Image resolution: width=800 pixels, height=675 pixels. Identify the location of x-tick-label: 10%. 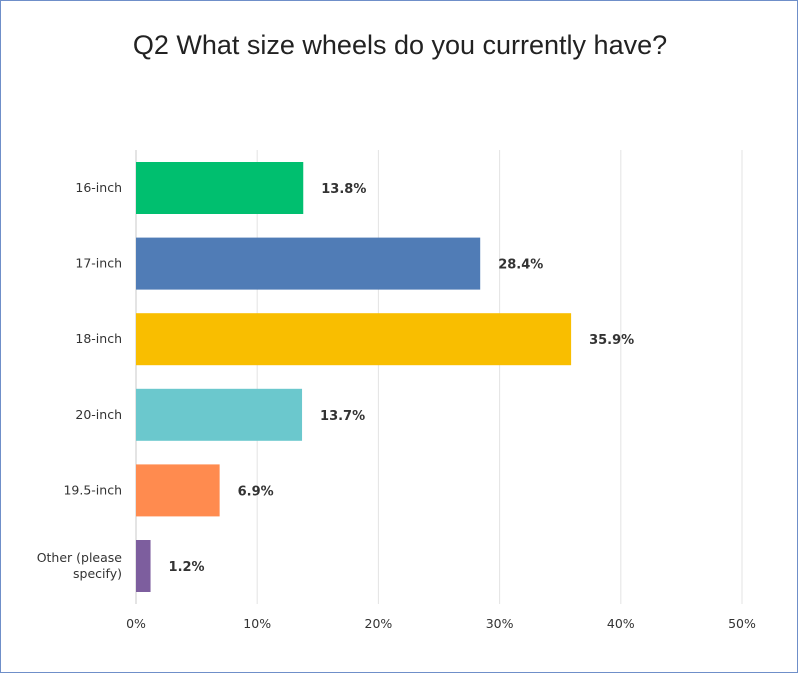
(257, 623).